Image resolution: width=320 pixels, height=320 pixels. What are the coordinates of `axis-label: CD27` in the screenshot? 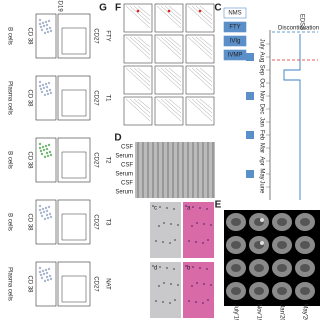 It's located at (95, 222).